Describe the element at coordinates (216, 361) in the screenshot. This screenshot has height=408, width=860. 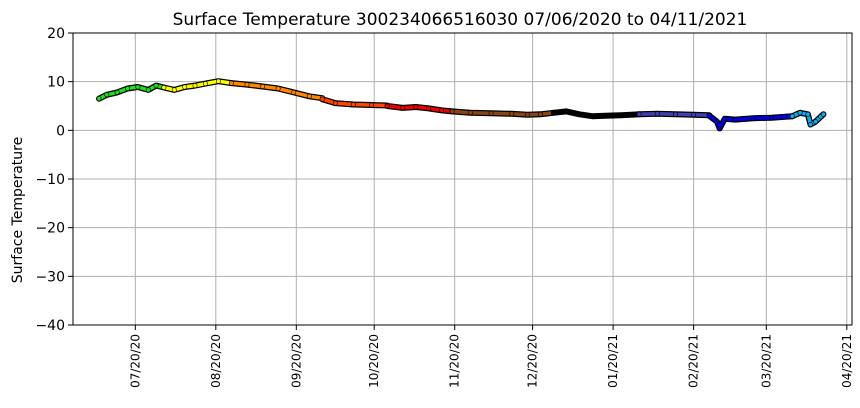
I see `x-tick-label: 08/20/20` at that location.